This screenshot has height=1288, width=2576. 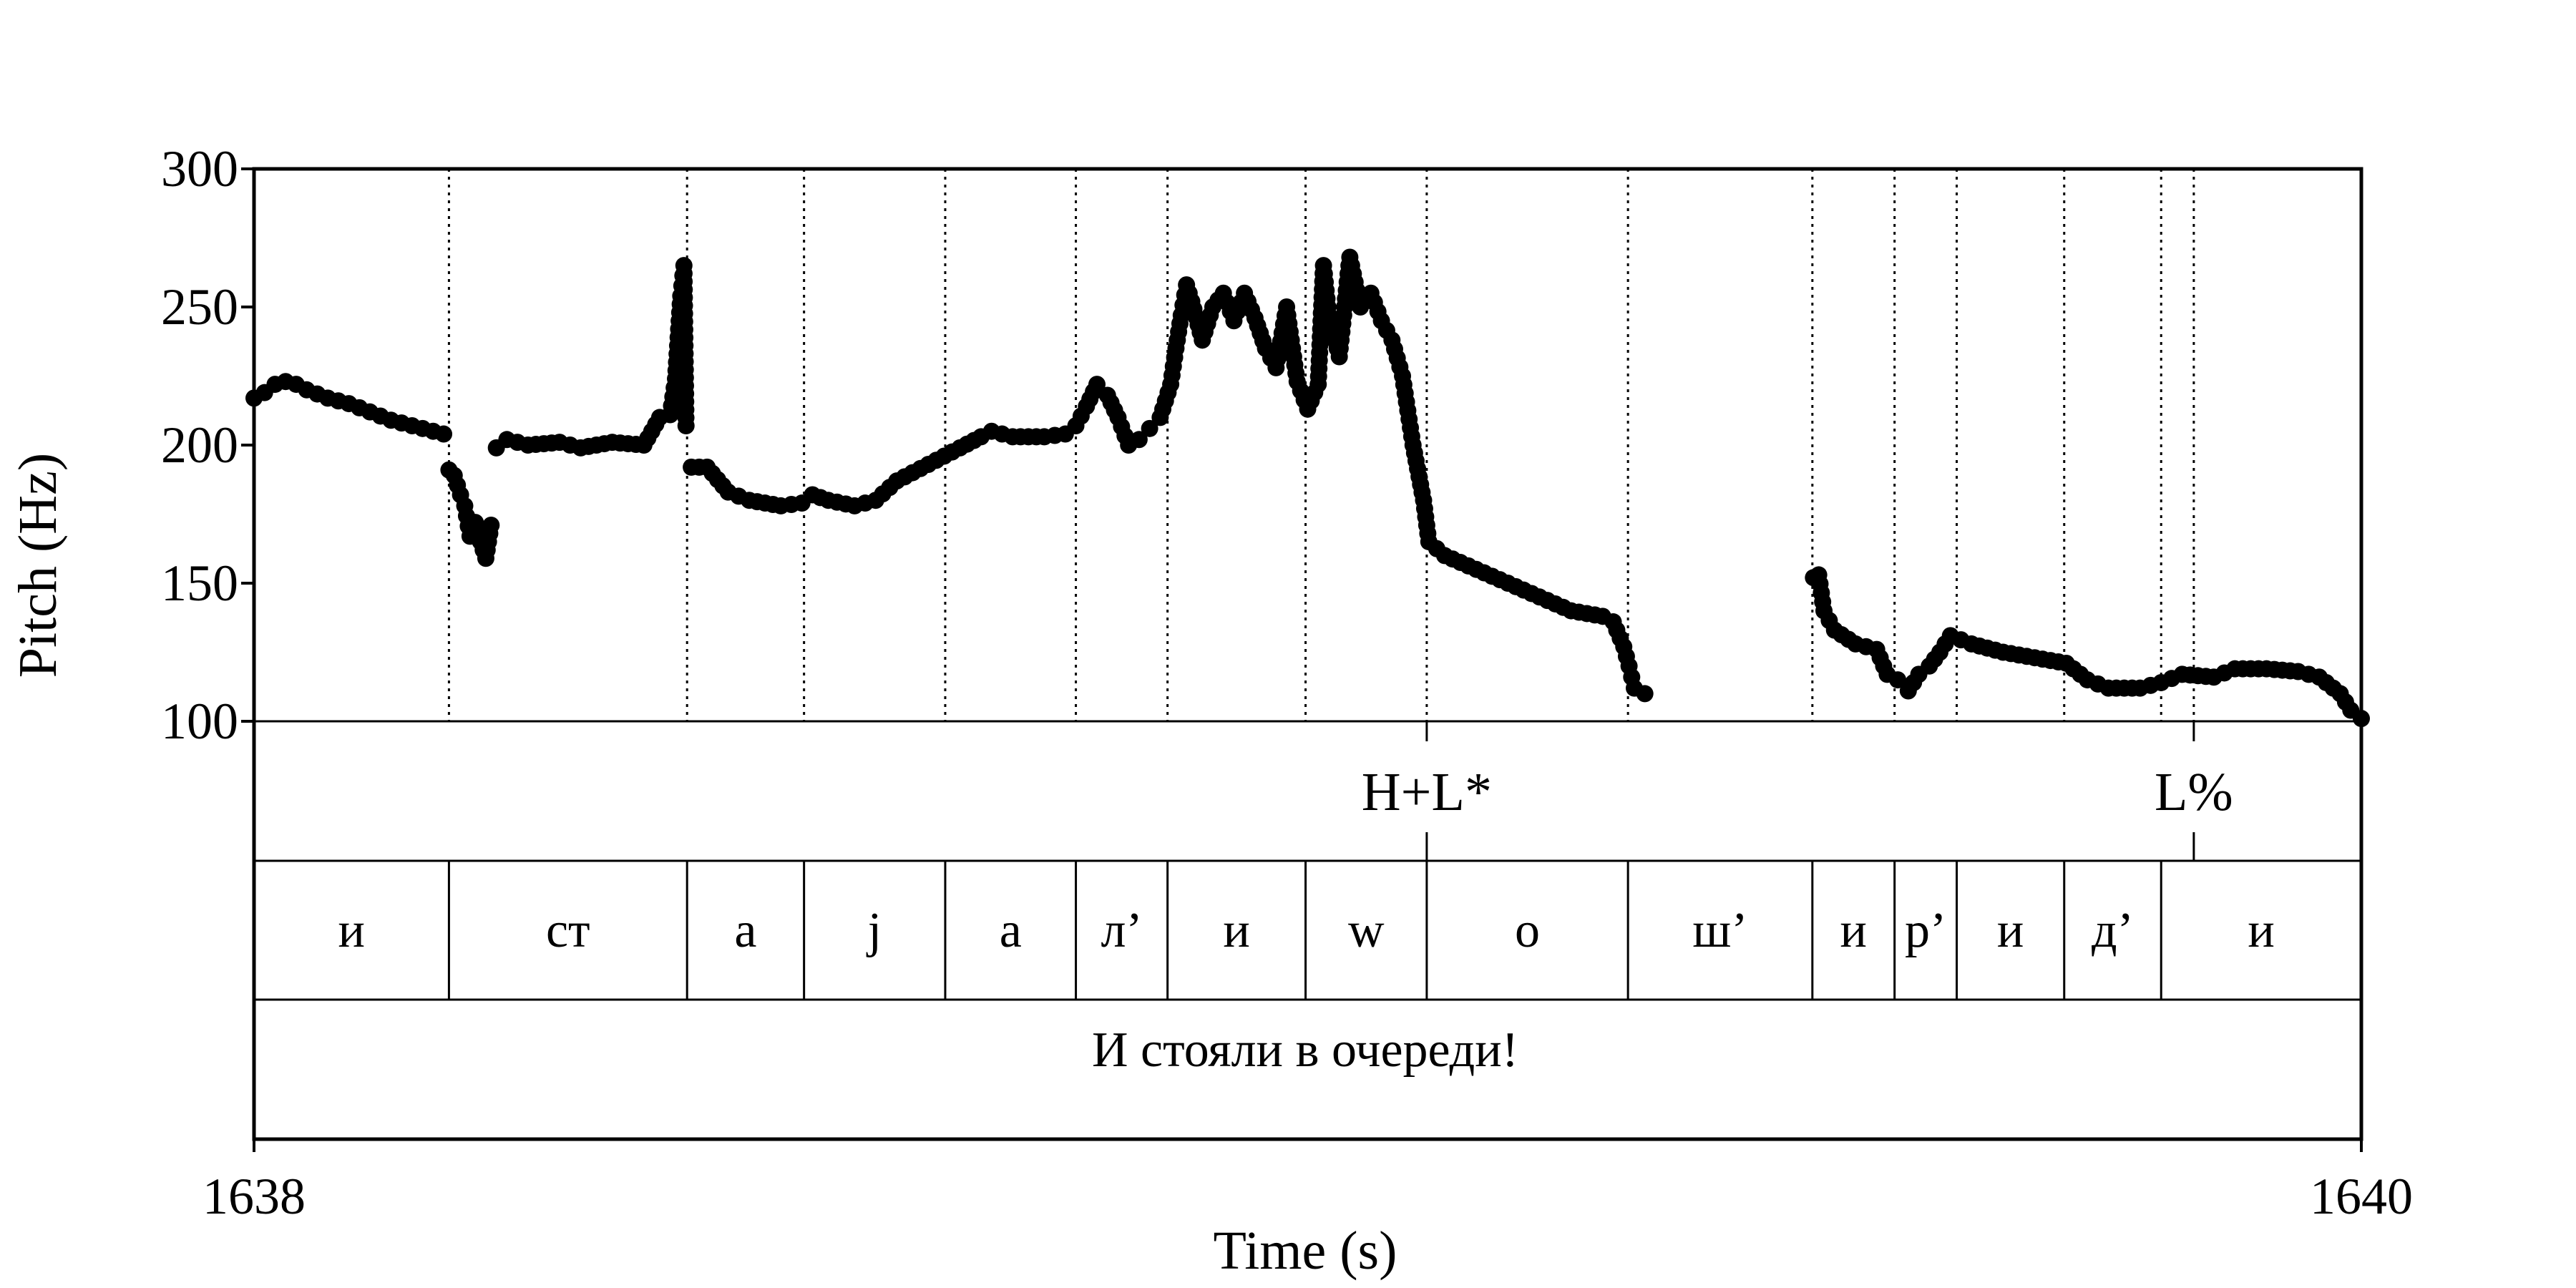 I want to click on y-tick-label: 100, so click(x=199, y=721).